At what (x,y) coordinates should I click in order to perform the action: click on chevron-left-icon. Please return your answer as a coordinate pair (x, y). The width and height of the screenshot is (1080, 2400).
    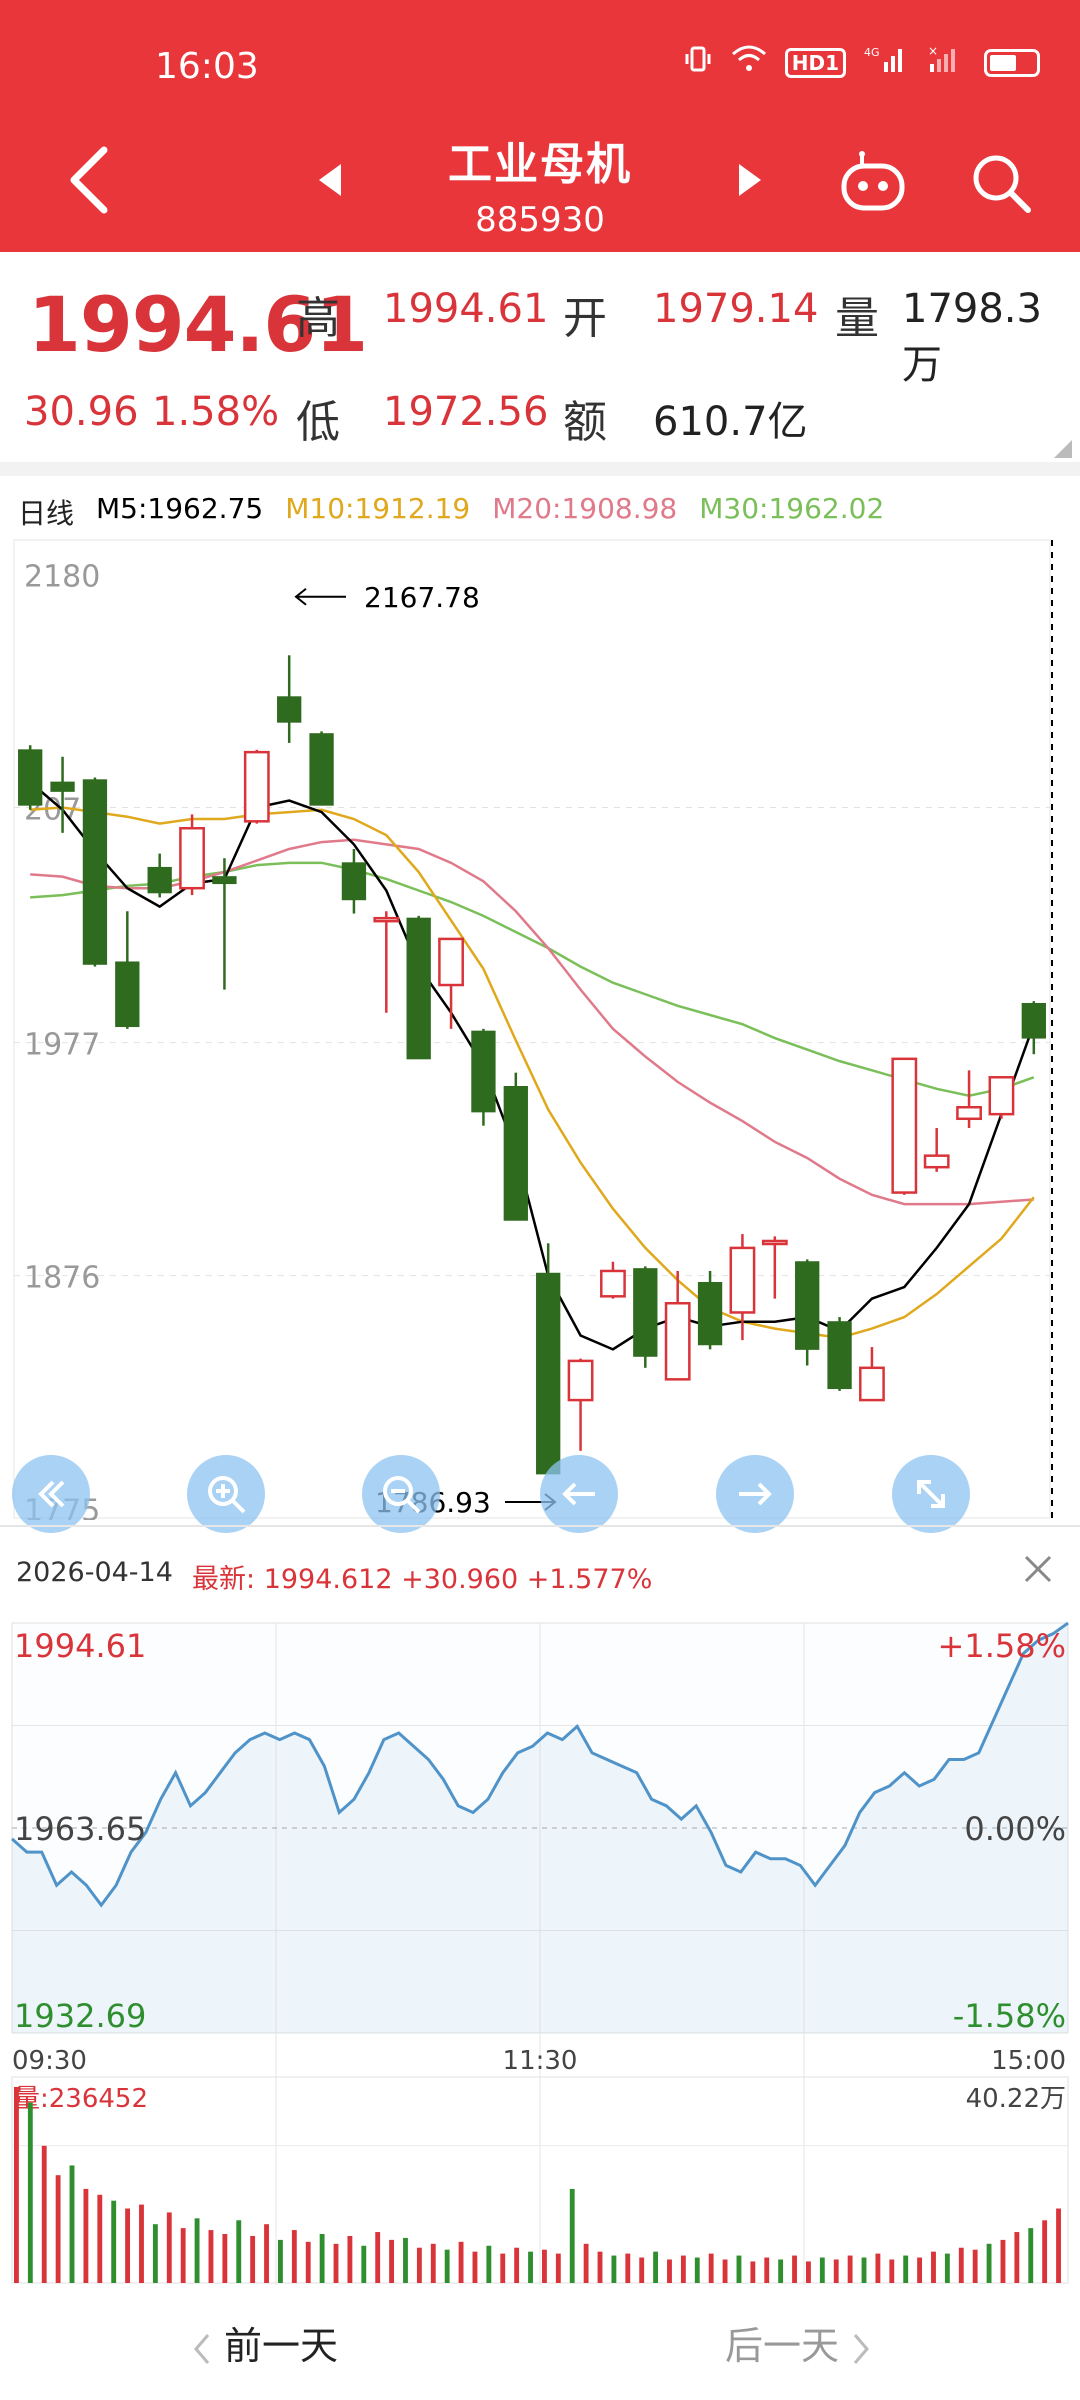
    Looking at the image, I should click on (202, 2348).